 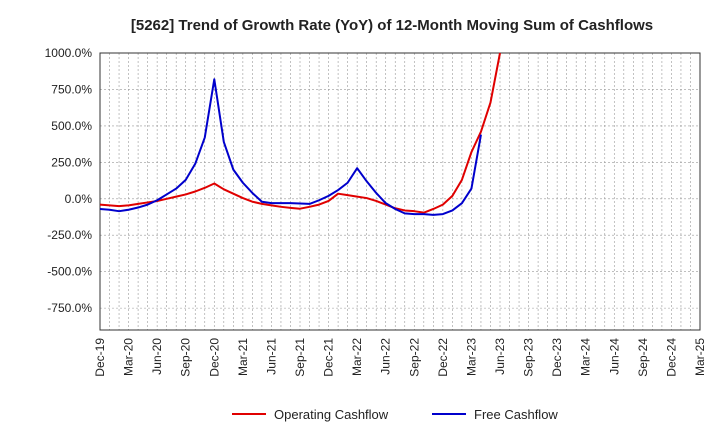 I want to click on x-tick-label: Sep-20, so click(x=186, y=357).